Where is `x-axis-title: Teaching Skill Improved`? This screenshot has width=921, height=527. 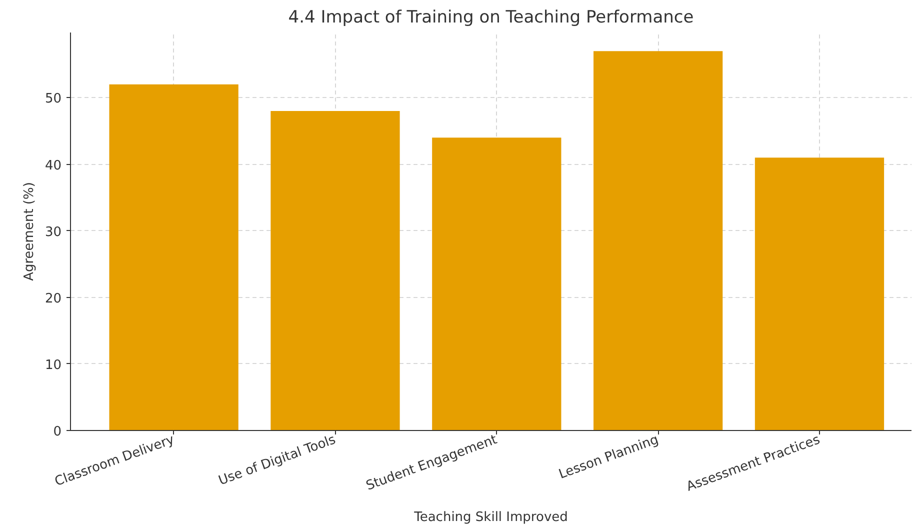
x-axis-title: Teaching Skill Improved is located at coordinates (490, 517).